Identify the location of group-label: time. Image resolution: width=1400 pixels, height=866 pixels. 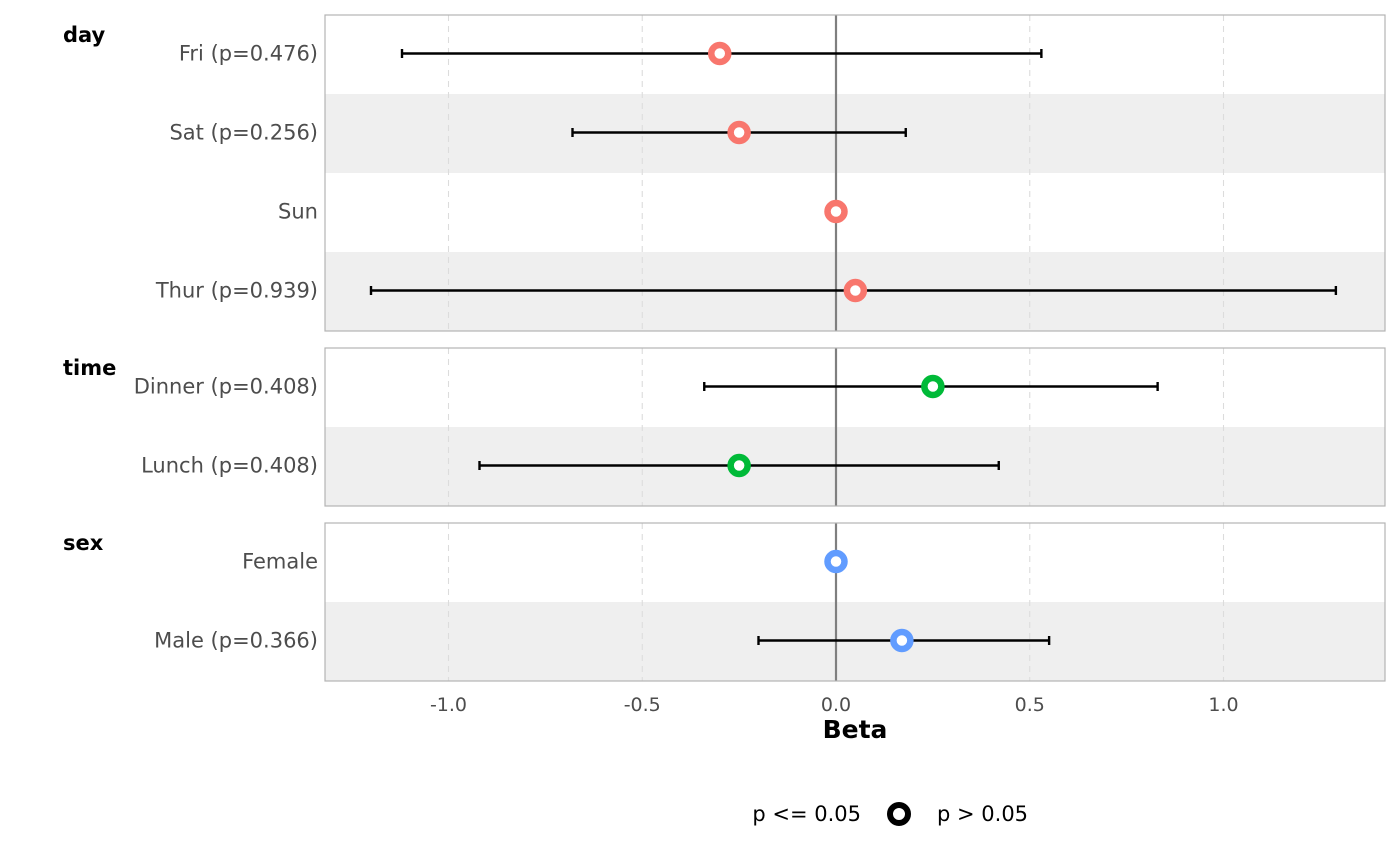
(89, 368).